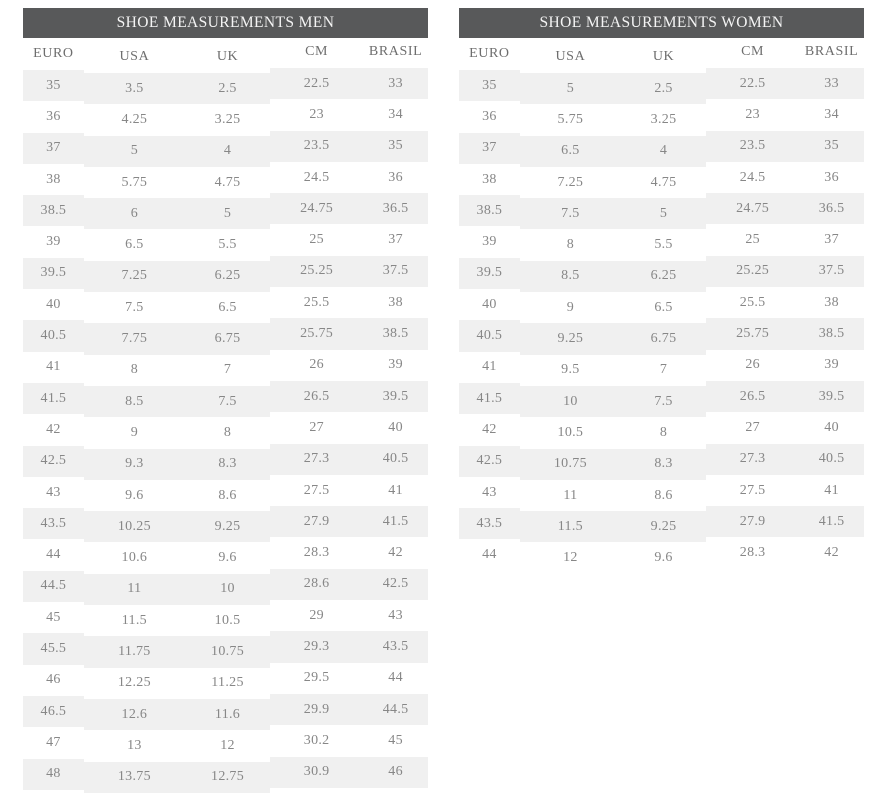  Describe the element at coordinates (134, 213) in the screenshot. I see `table-cell: 6` at that location.